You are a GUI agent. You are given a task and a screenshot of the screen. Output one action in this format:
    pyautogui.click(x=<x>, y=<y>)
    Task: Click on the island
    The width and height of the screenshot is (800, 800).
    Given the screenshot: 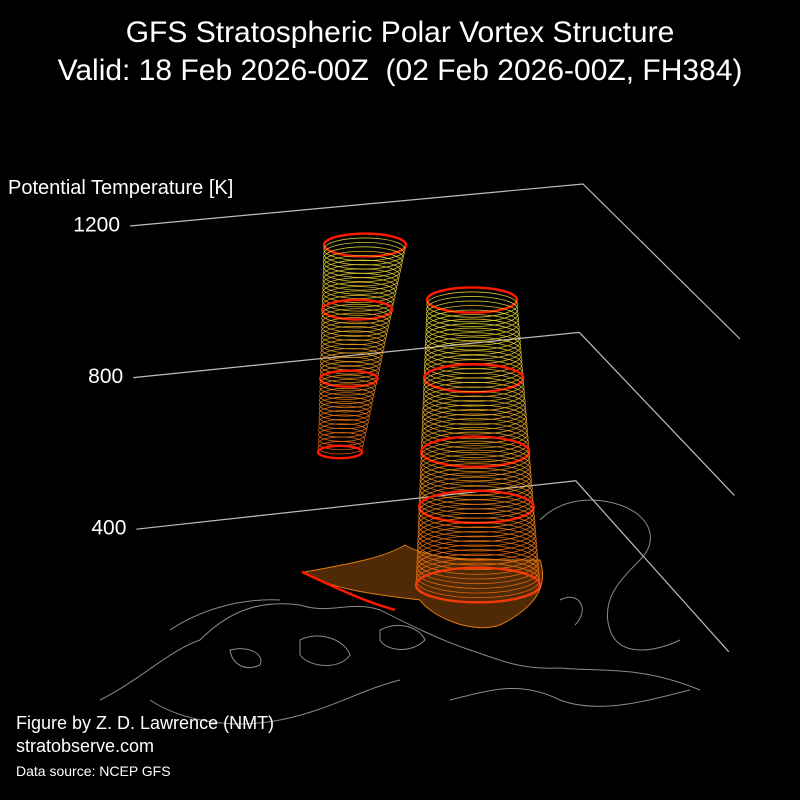 What is the action you would take?
    pyautogui.click(x=327, y=647)
    